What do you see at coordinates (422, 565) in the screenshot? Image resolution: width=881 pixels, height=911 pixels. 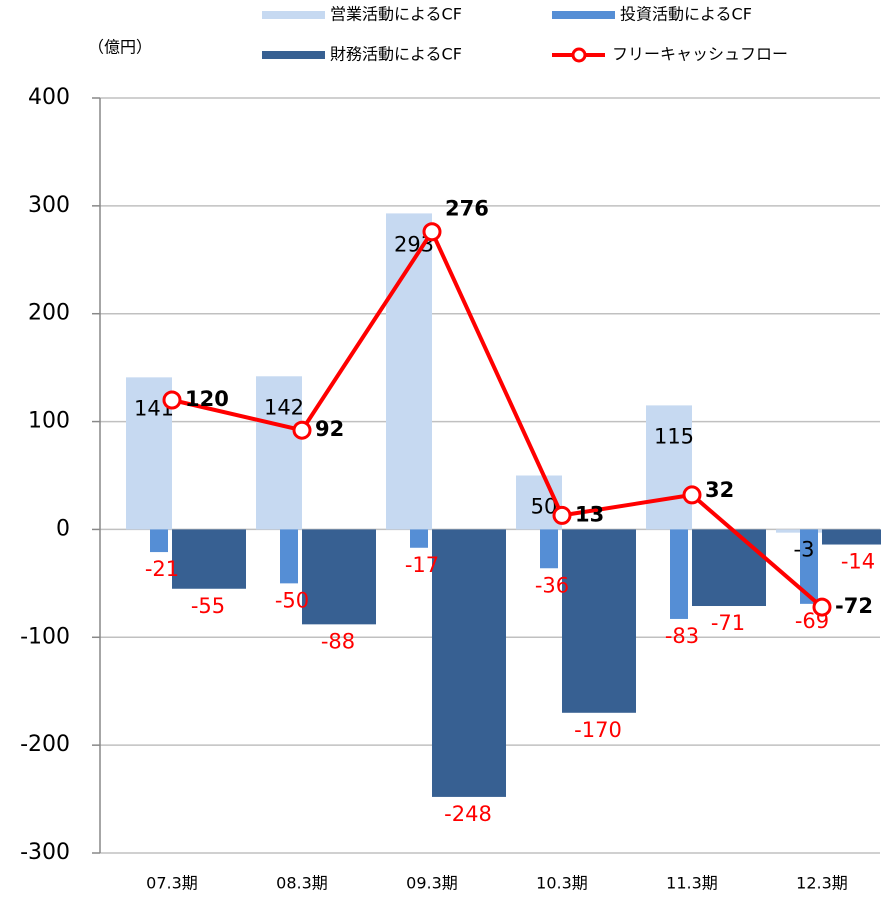 I see `data-label: -17` at bounding box center [422, 565].